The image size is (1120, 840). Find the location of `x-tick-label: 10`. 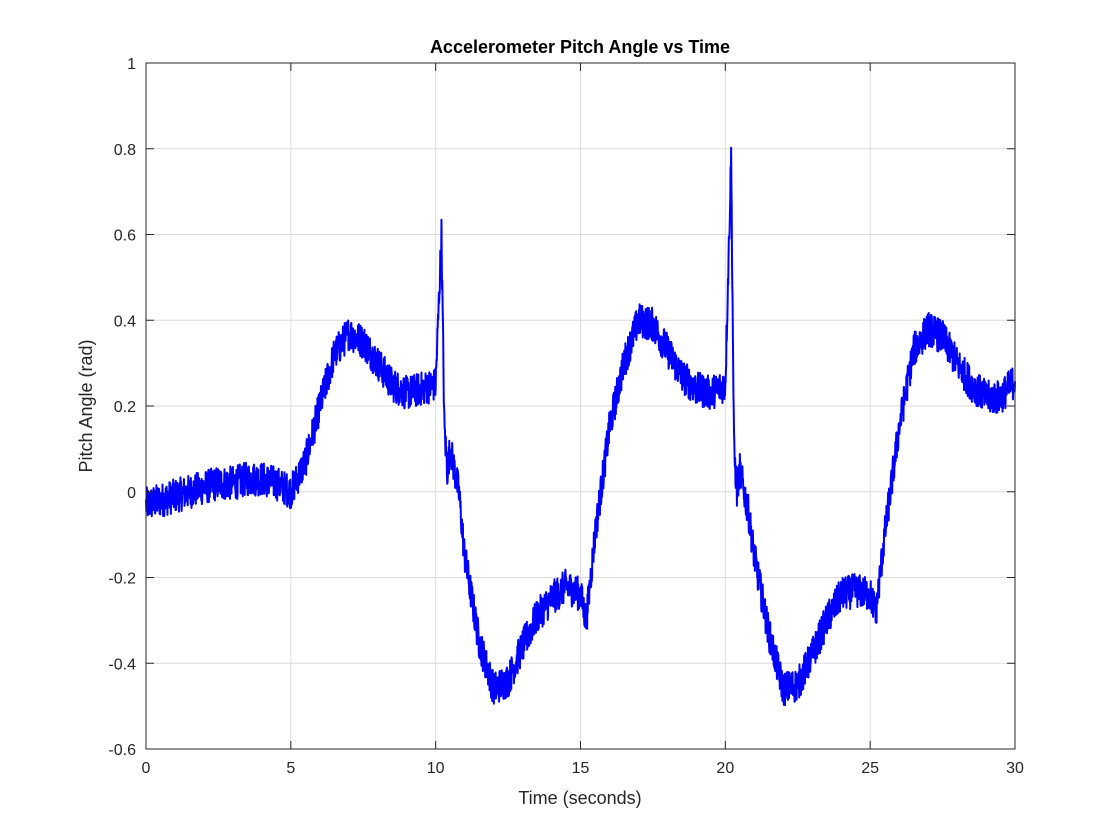

x-tick-label: 10 is located at coordinates (436, 768).